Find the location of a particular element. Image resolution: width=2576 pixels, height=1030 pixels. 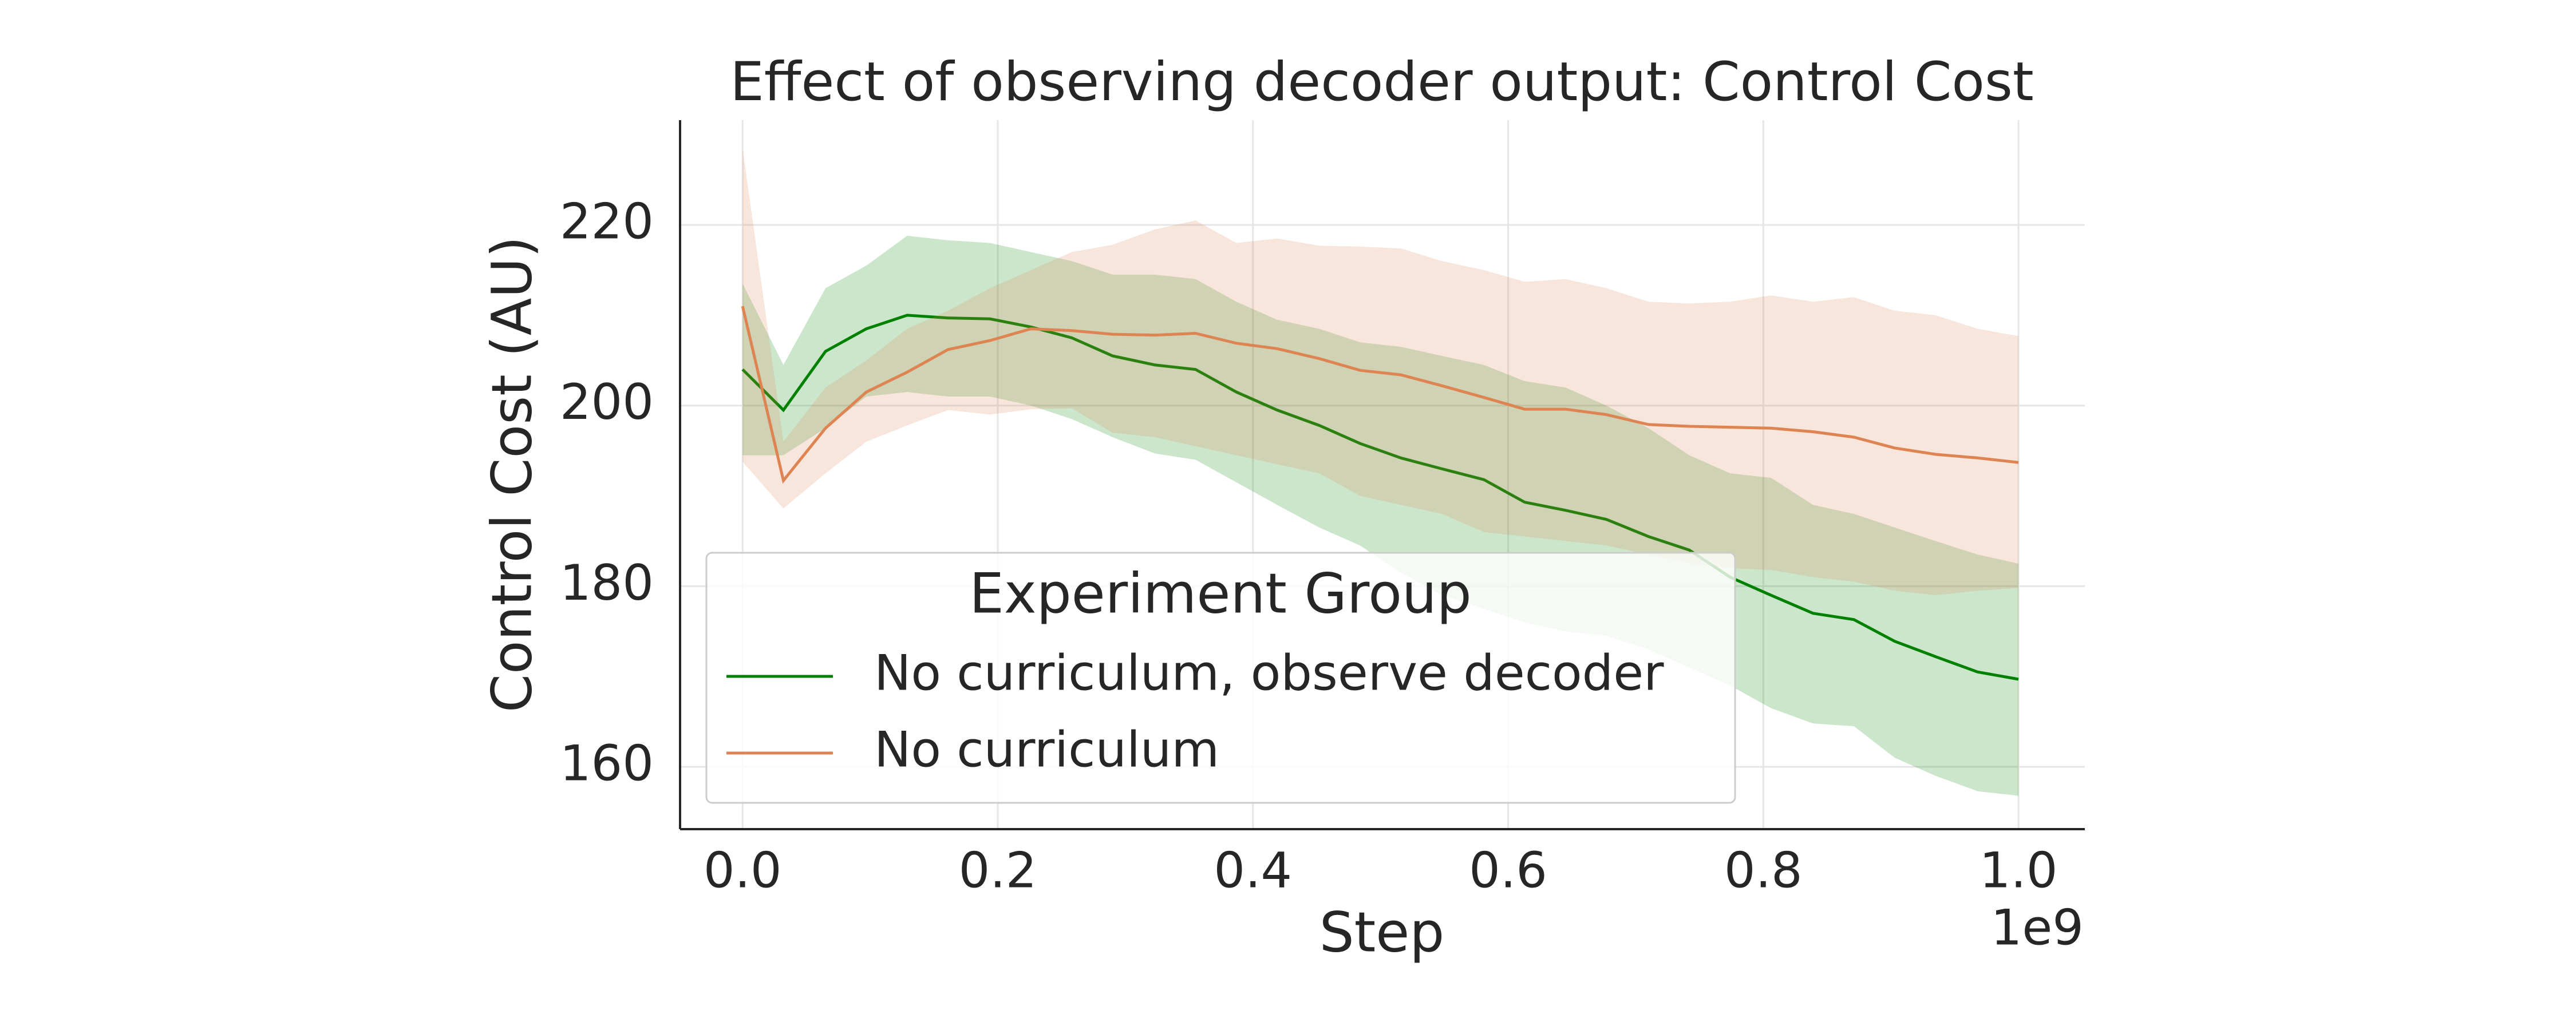

legend-title: Experiment Group is located at coordinates (1220, 593).